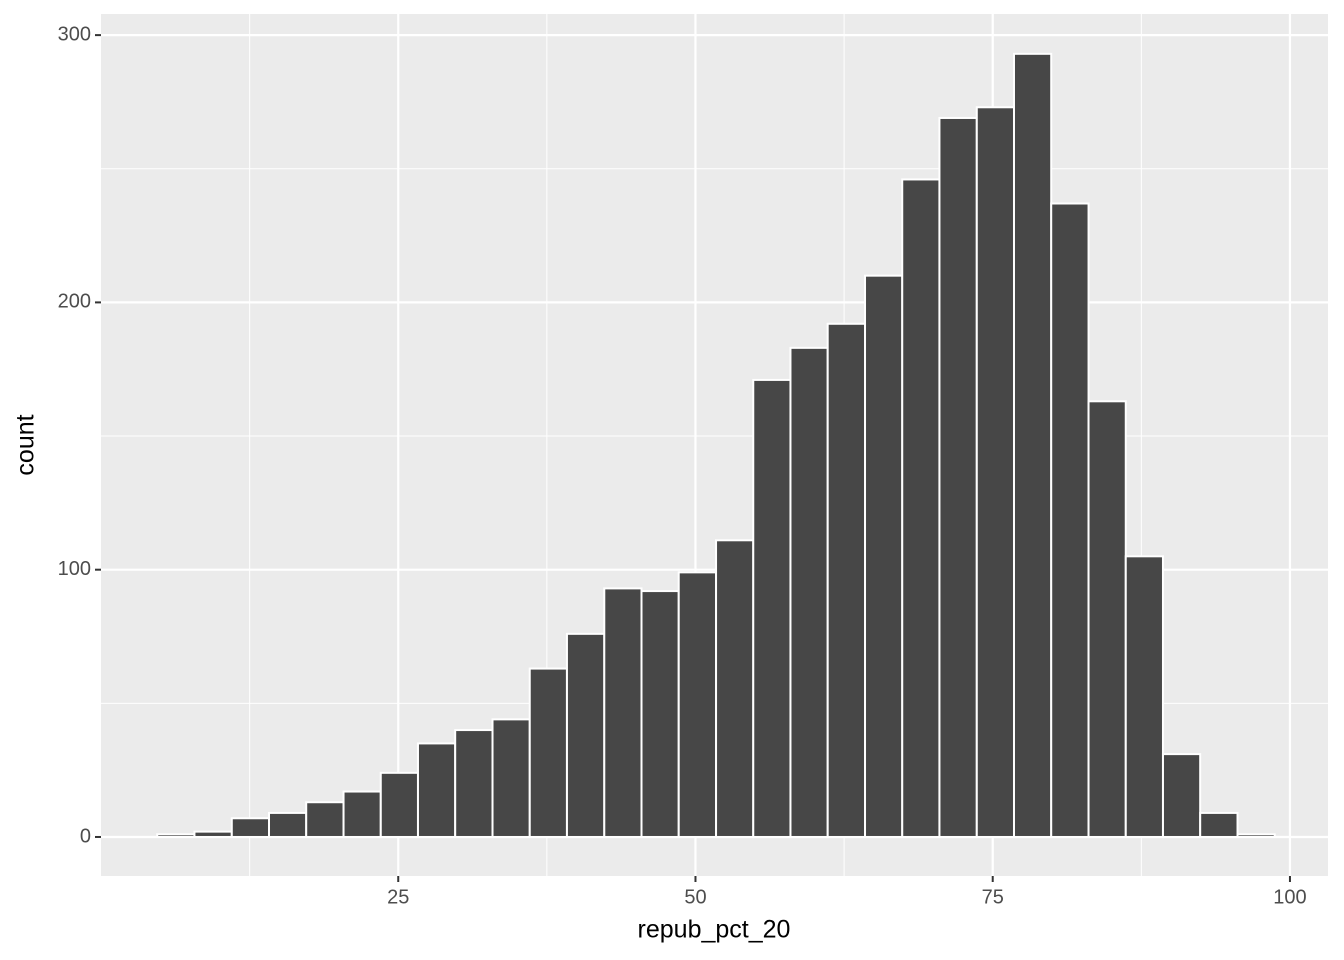  What do you see at coordinates (26, 444) in the screenshot?
I see `y-axis-title: count` at bounding box center [26, 444].